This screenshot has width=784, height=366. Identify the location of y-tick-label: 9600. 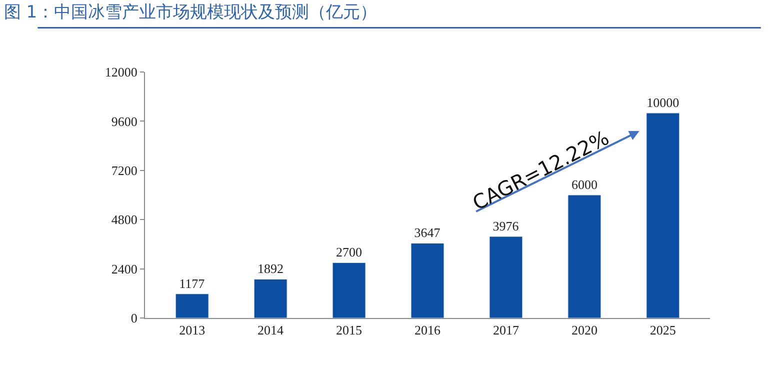
(124, 121).